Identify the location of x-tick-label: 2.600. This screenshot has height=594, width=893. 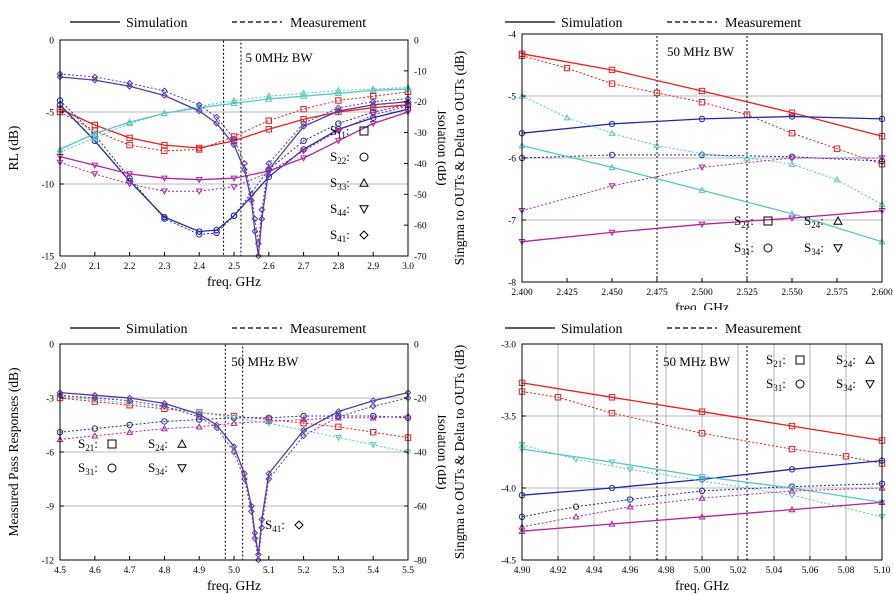
(882, 293).